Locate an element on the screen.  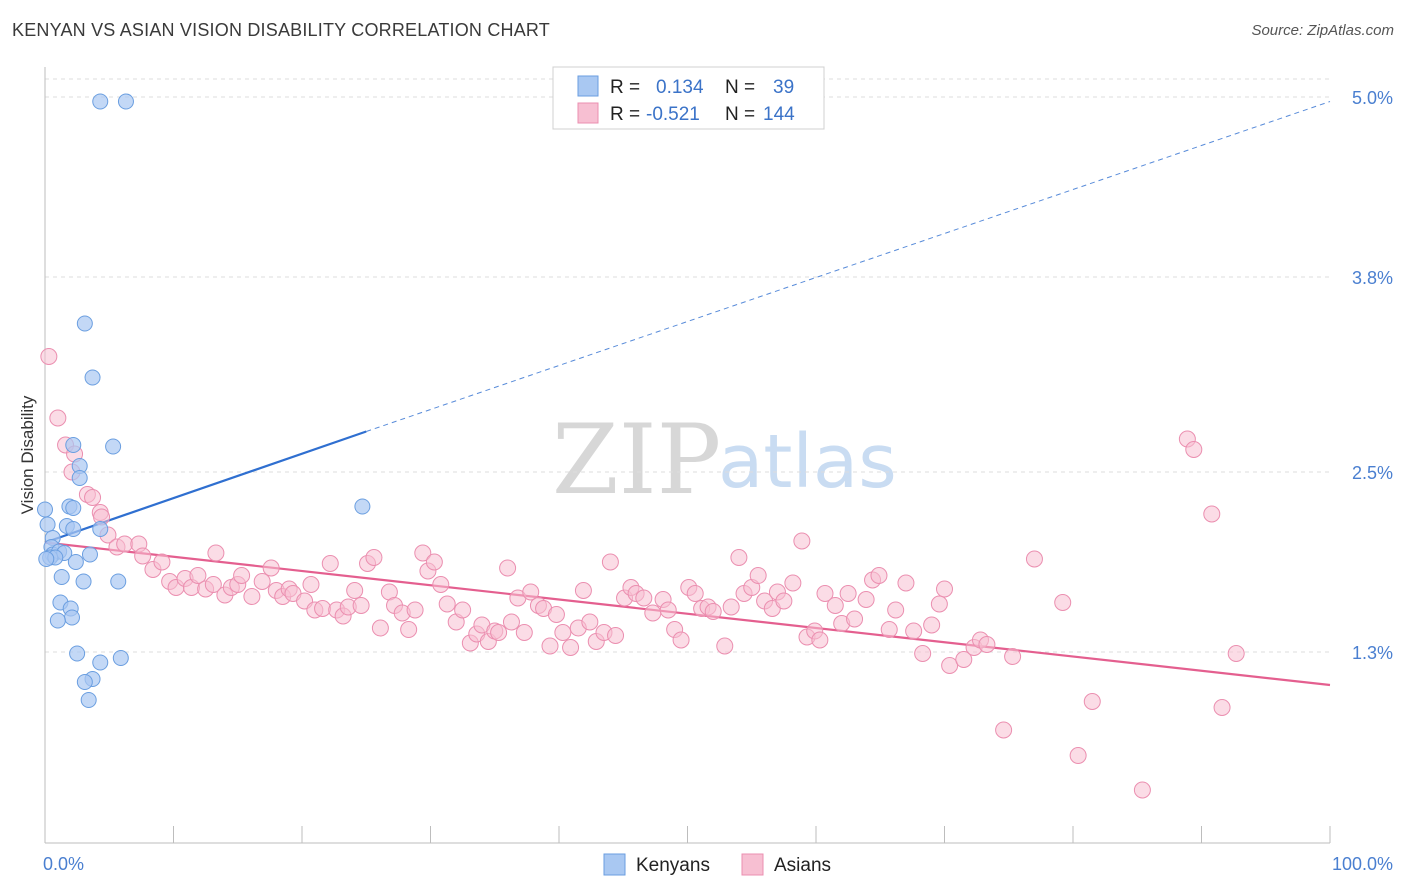
legend-asians-r-value: -0.521 is located at coordinates (673, 114).